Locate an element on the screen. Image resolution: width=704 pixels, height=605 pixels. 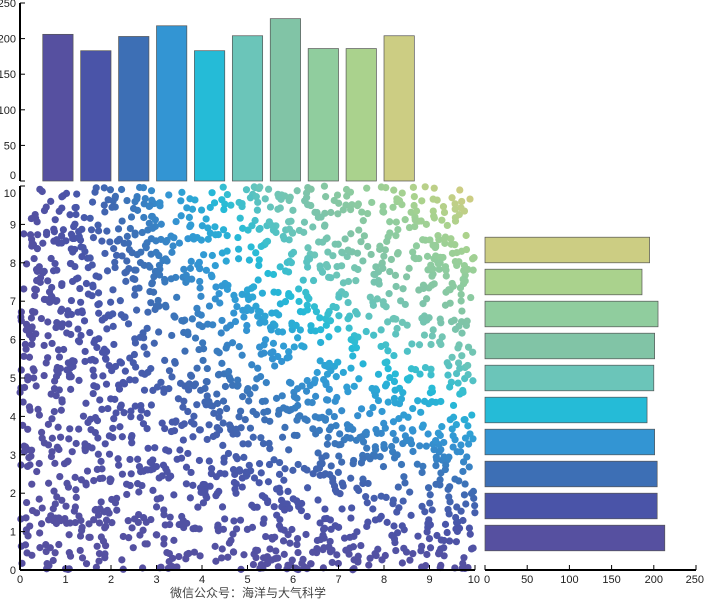
x-tick-label: 3 is located at coordinates (156, 580).